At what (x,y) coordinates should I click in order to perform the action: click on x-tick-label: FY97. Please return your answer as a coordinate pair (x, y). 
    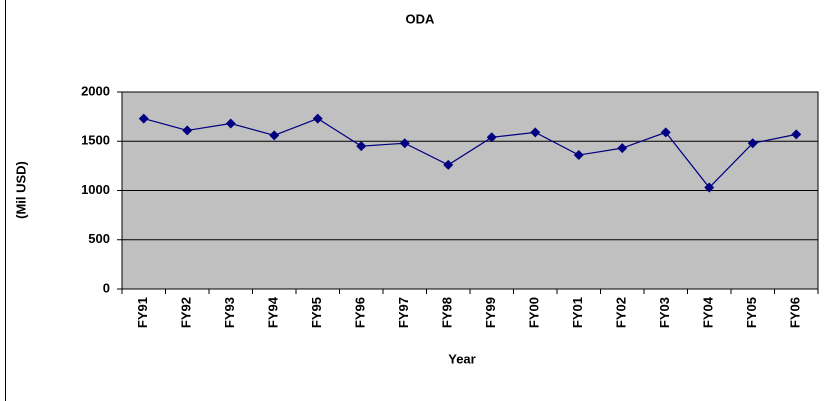
    Looking at the image, I should click on (403, 312).